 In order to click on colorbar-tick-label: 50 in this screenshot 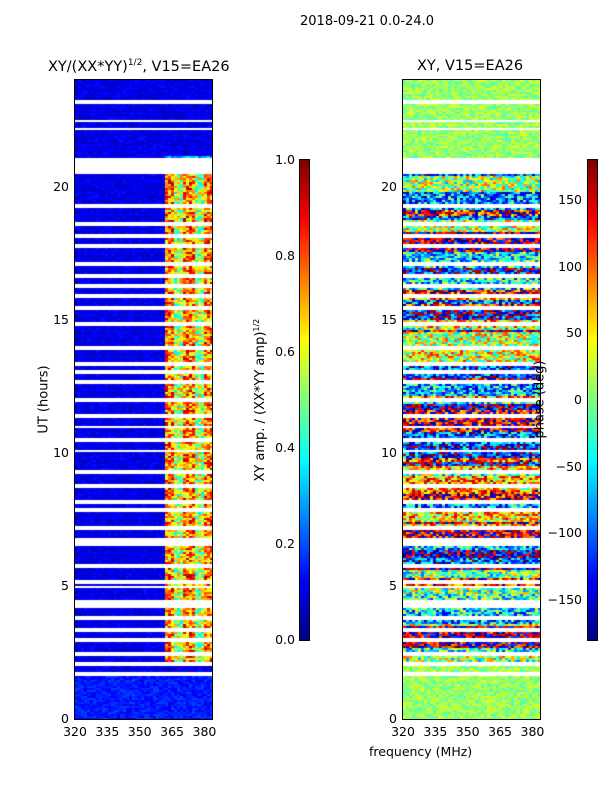, I will do `click(574, 333)`.